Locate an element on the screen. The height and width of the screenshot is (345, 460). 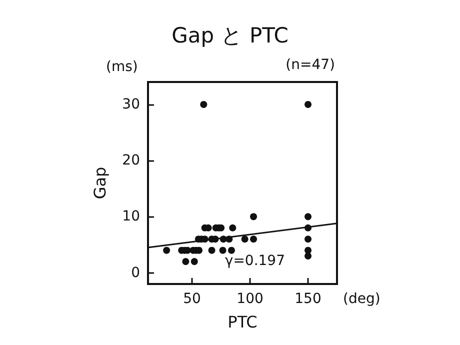
annotation: γ=0.197 is located at coordinates (255, 261).